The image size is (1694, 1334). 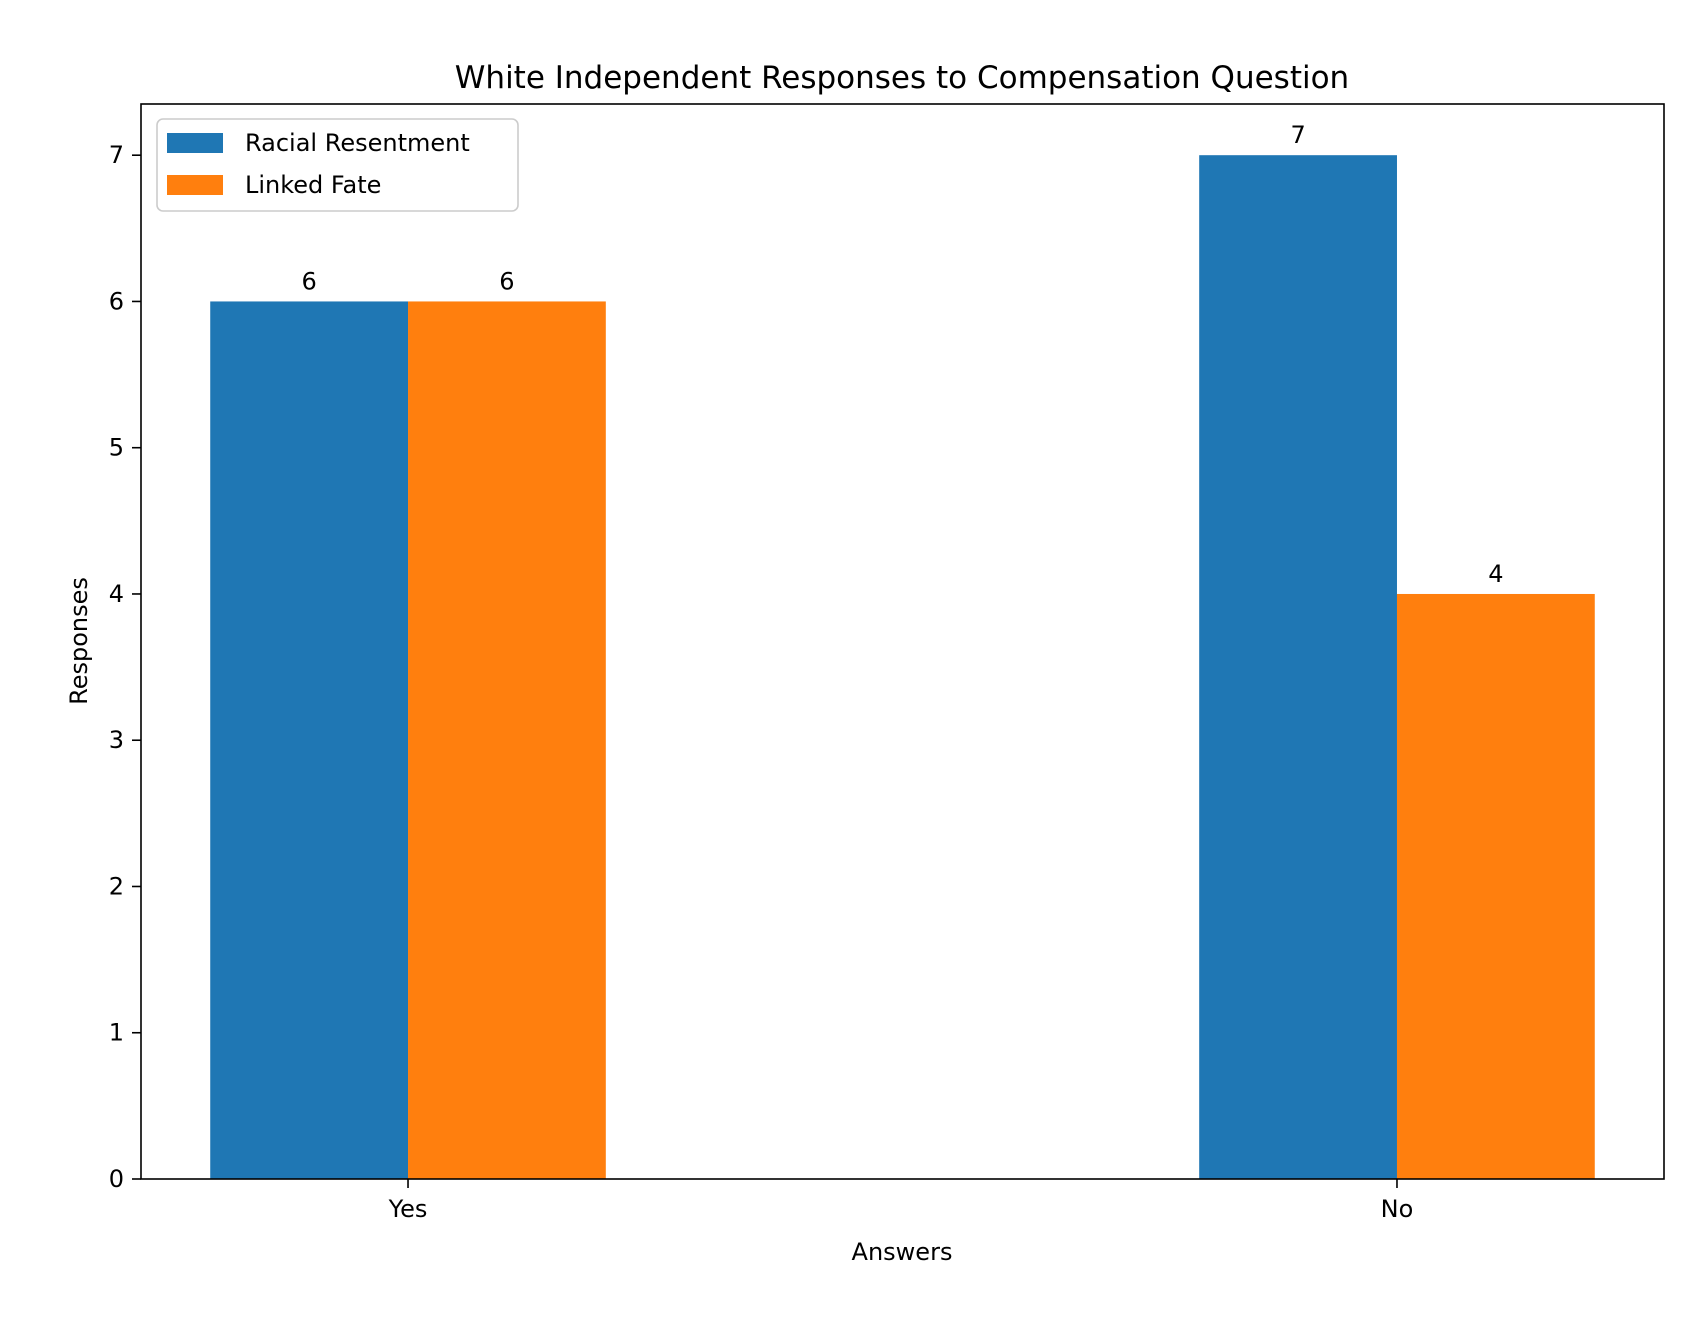 I want to click on x-axis-label: Answers, so click(x=902, y=1252).